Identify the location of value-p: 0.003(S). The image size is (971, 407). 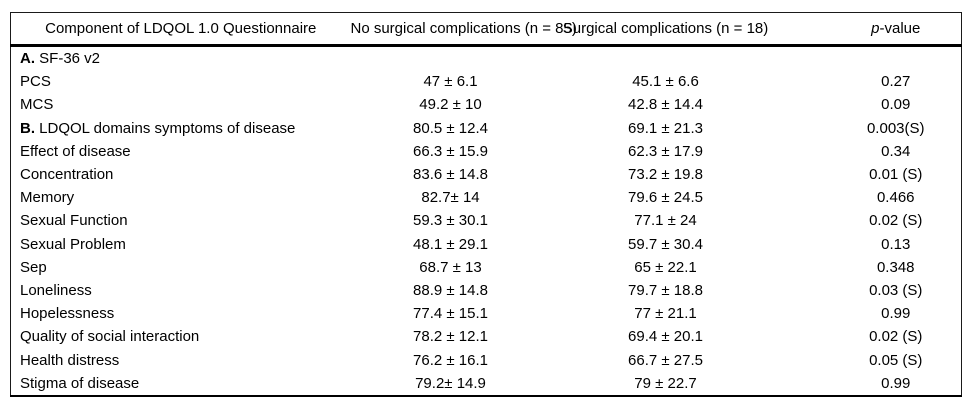
(895, 128).